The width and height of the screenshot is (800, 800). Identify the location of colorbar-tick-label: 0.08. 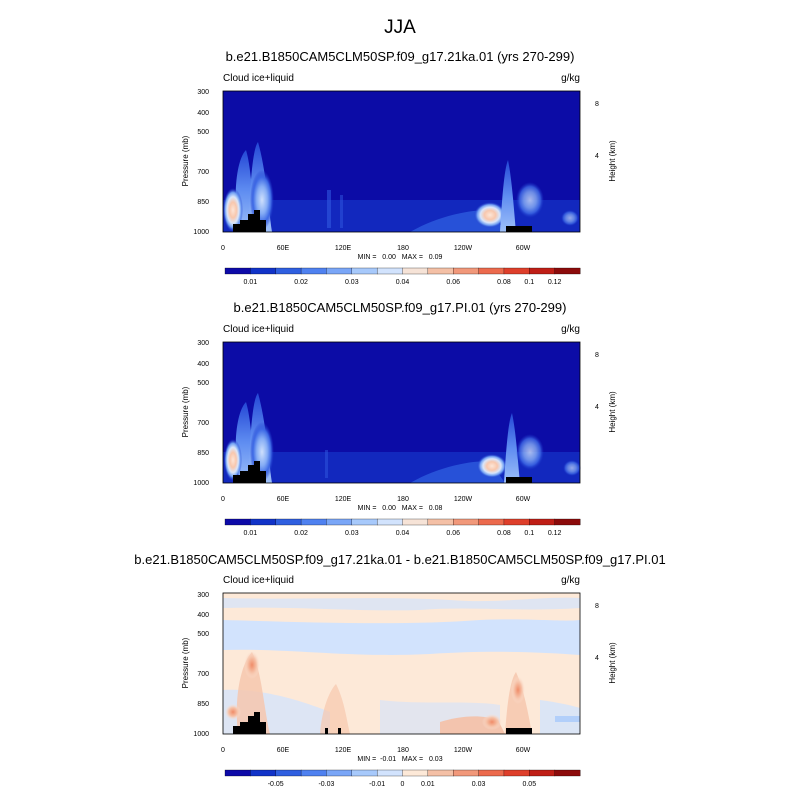
(504, 533).